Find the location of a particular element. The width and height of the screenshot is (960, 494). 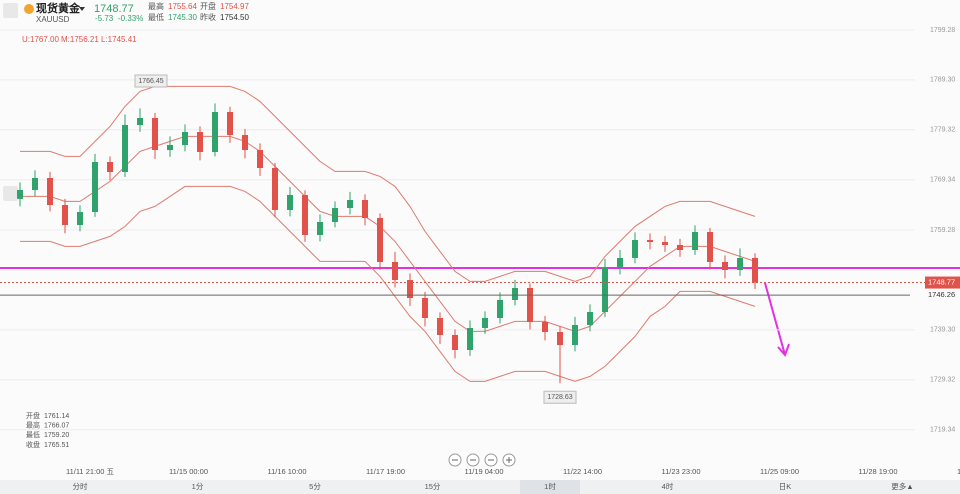

stat-value: 1755.64 is located at coordinates (182, 6).